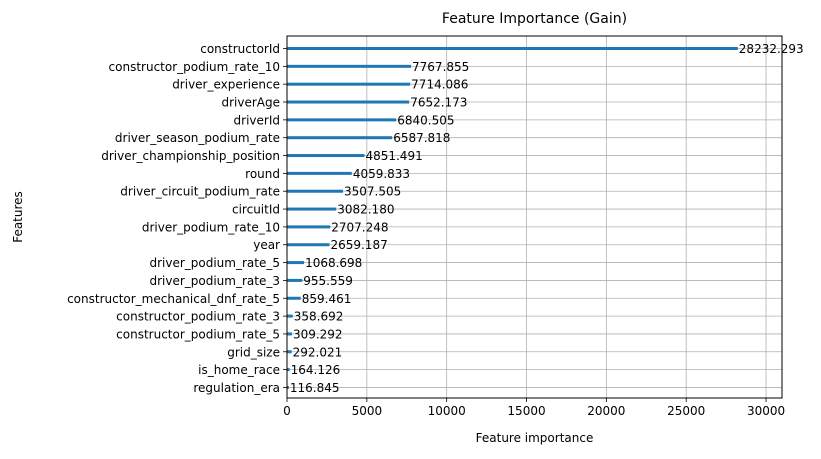  I want to click on y-tick-label: grid_size, so click(253, 352).